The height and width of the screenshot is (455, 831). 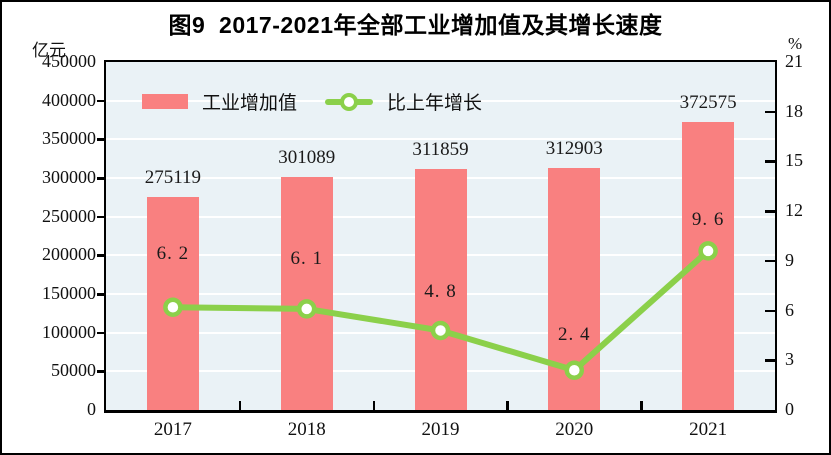 What do you see at coordinates (794, 110) in the screenshot?
I see `right-axis-tick-label: 18` at bounding box center [794, 110].